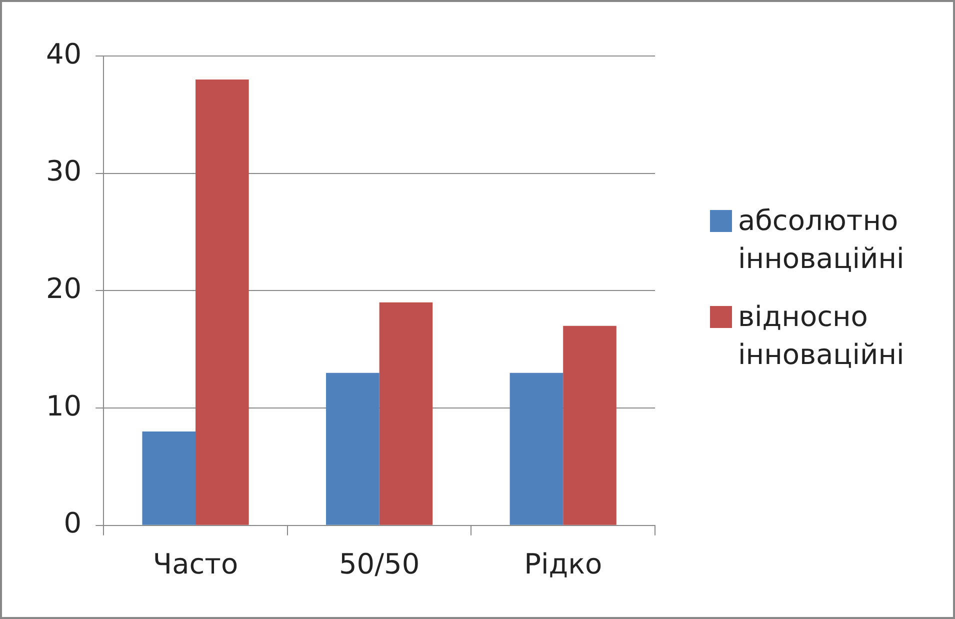  What do you see at coordinates (64, 53) in the screenshot?
I see `y-tick-label: 40` at bounding box center [64, 53].